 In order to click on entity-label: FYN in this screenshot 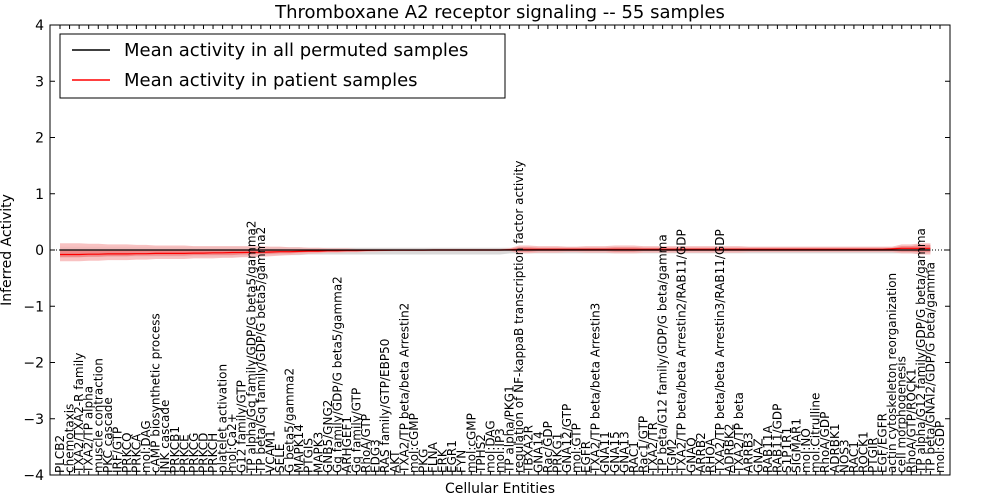, I will do `click(462, 461)`.